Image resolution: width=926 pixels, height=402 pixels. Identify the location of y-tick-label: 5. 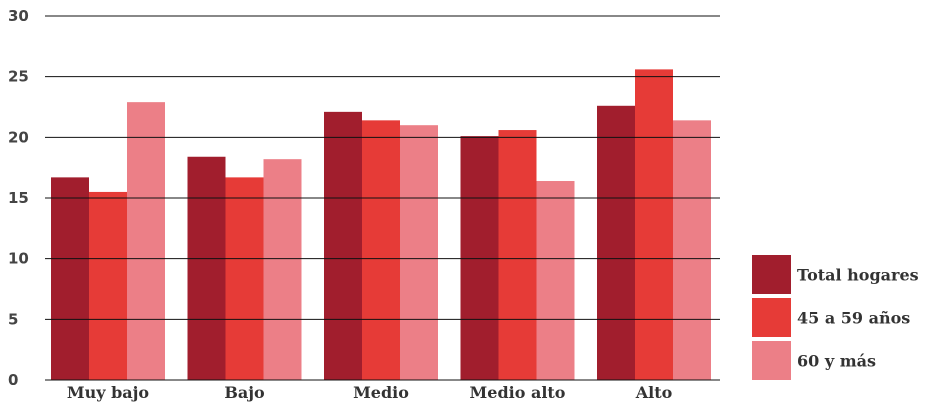
(13, 319).